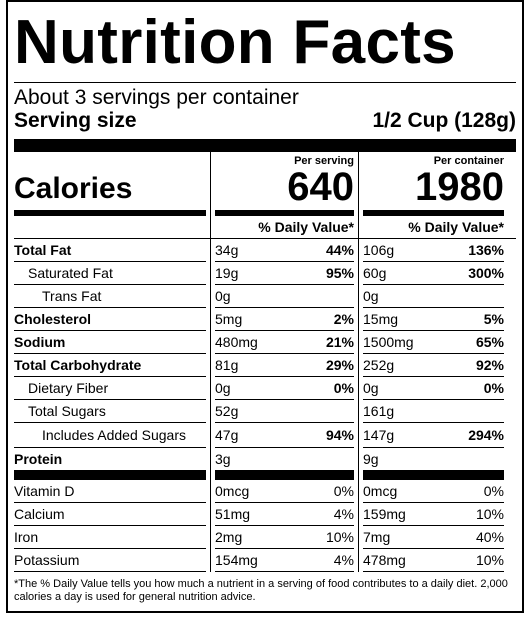 The width and height of the screenshot is (532, 625). Describe the element at coordinates (38, 459) in the screenshot. I see `nutrient-name: Protein` at that location.